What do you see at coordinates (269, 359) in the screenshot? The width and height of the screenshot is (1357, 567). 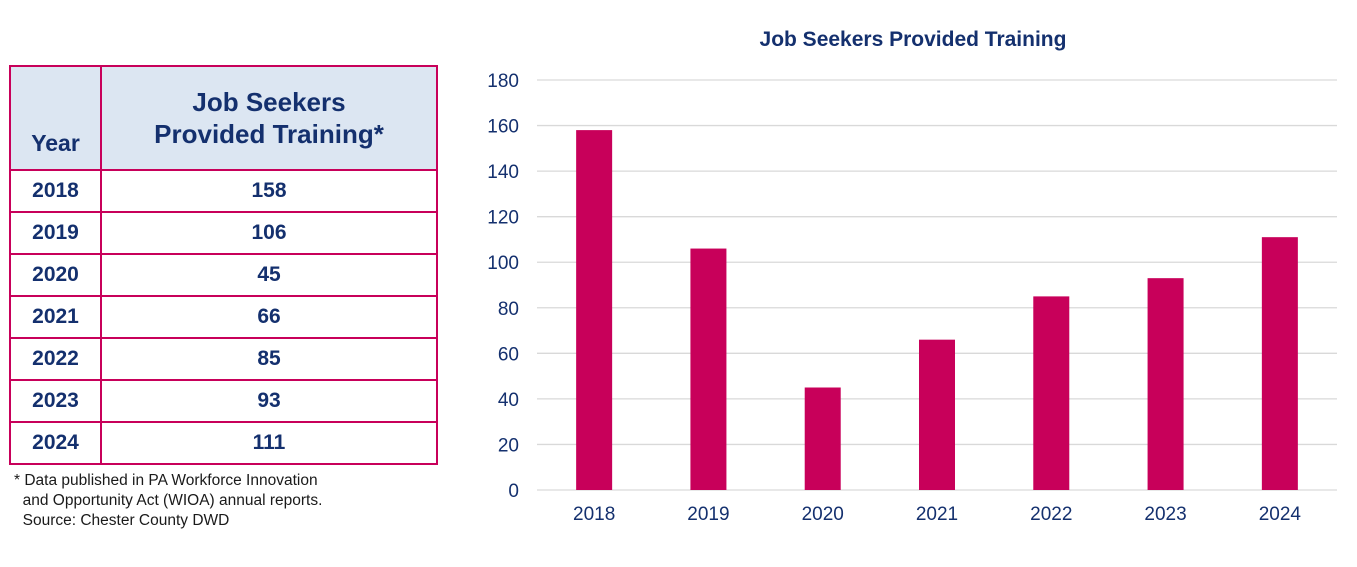 I see `row-value: 85` at bounding box center [269, 359].